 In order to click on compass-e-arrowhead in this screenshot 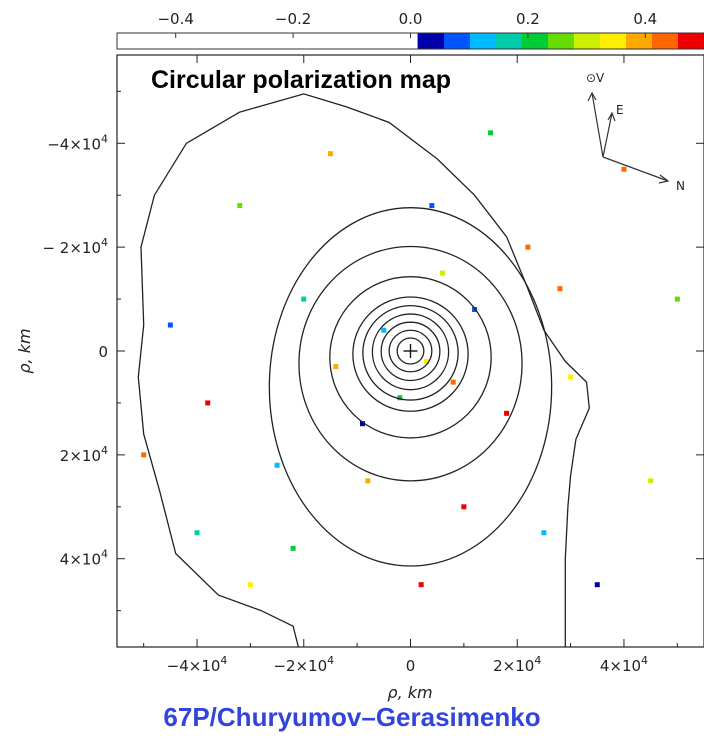, I will do `click(611, 116)`.